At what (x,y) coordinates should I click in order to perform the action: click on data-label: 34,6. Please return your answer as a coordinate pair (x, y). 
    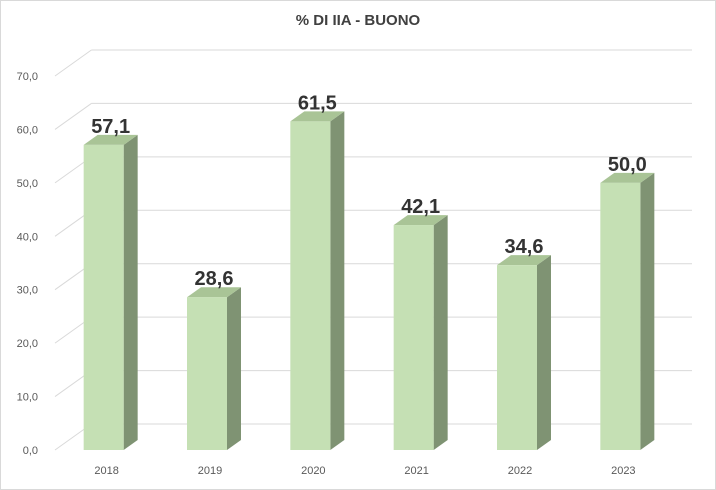
    Looking at the image, I should click on (524, 247).